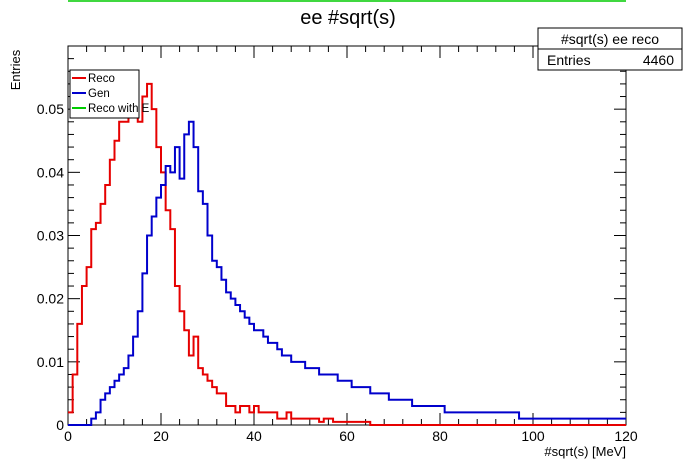 This screenshot has height=472, width=696. What do you see at coordinates (50, 236) in the screenshot?
I see `y-tick-label: 0.03` at bounding box center [50, 236].